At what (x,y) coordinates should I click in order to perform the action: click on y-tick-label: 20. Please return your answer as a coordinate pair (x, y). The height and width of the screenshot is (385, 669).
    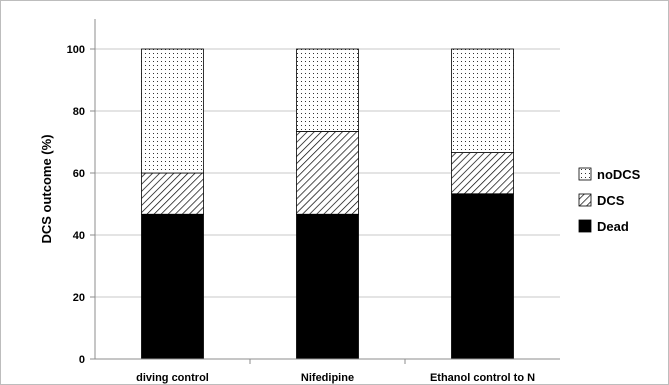
    Looking at the image, I should click on (79, 298).